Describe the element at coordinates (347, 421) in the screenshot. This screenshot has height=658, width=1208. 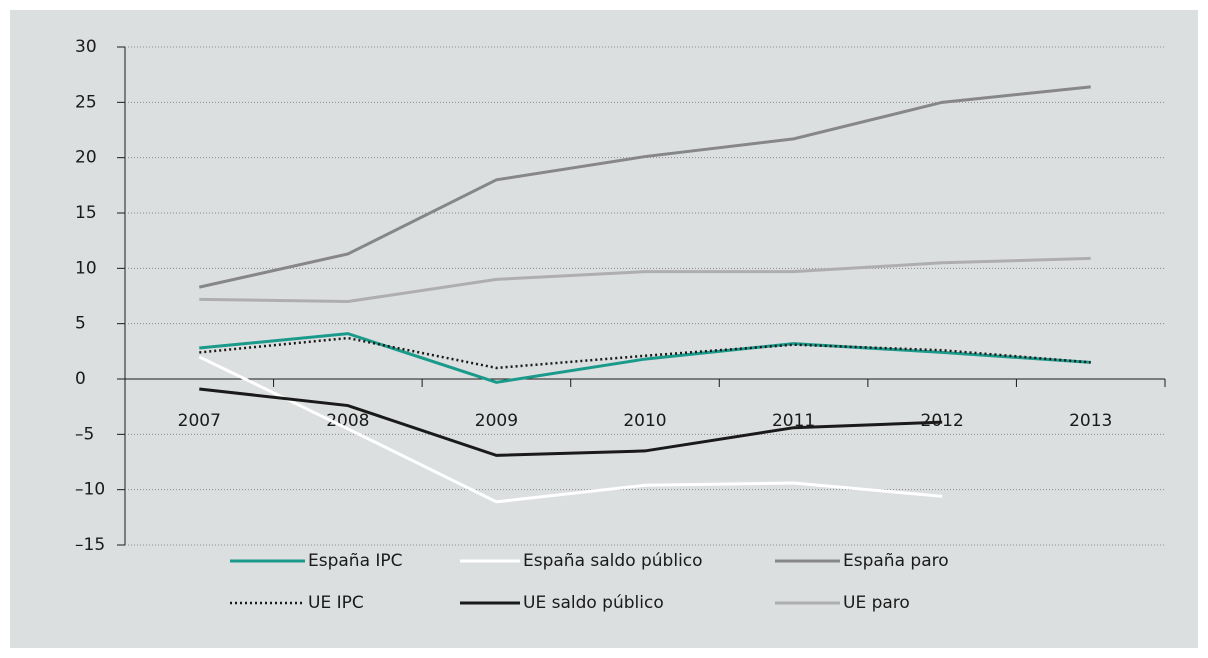
I see `x-tick-label: 2008` at that location.